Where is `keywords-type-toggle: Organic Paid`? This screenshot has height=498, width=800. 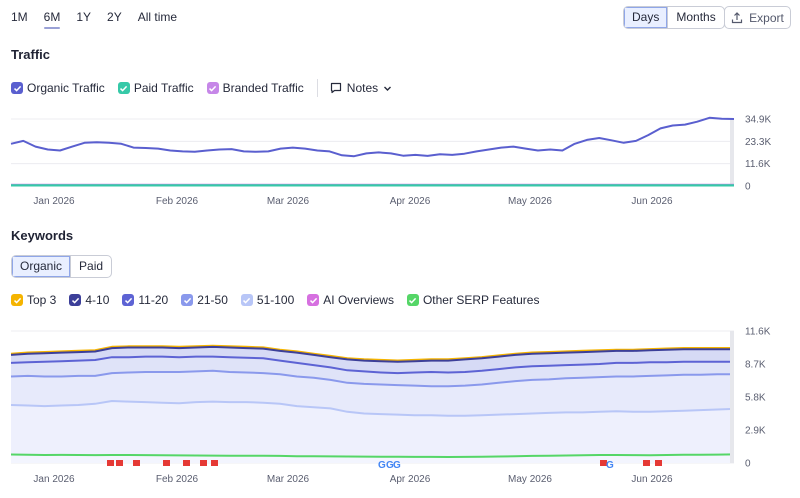
keywords-type-toggle: Organic Paid is located at coordinates (62, 266).